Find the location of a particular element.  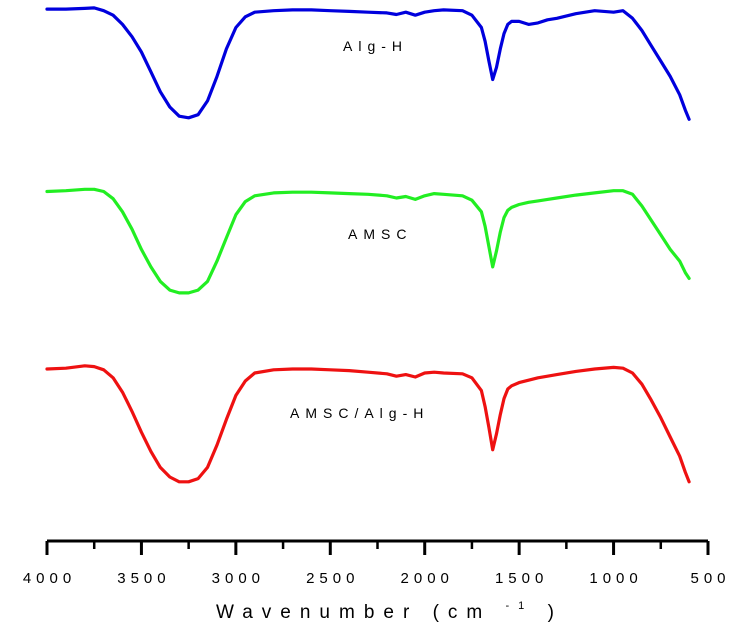

series-label-amsc: AMSC is located at coordinates (380, 234).